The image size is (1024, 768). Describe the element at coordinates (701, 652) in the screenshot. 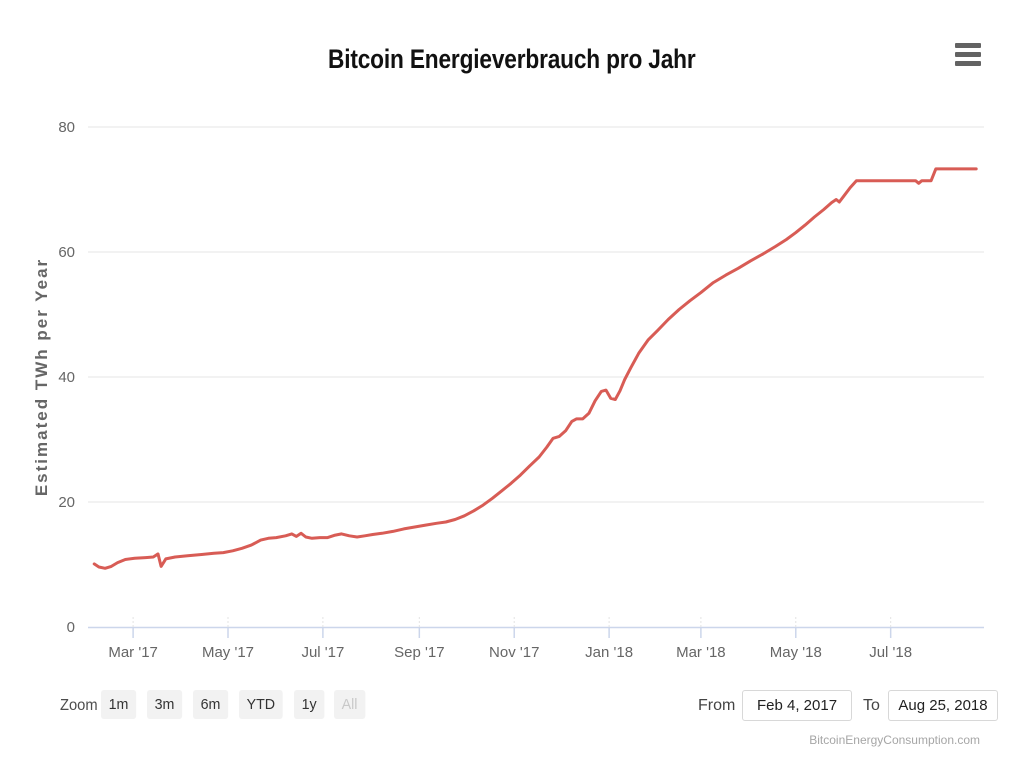

I see `x-tick-label: Mar '18` at that location.